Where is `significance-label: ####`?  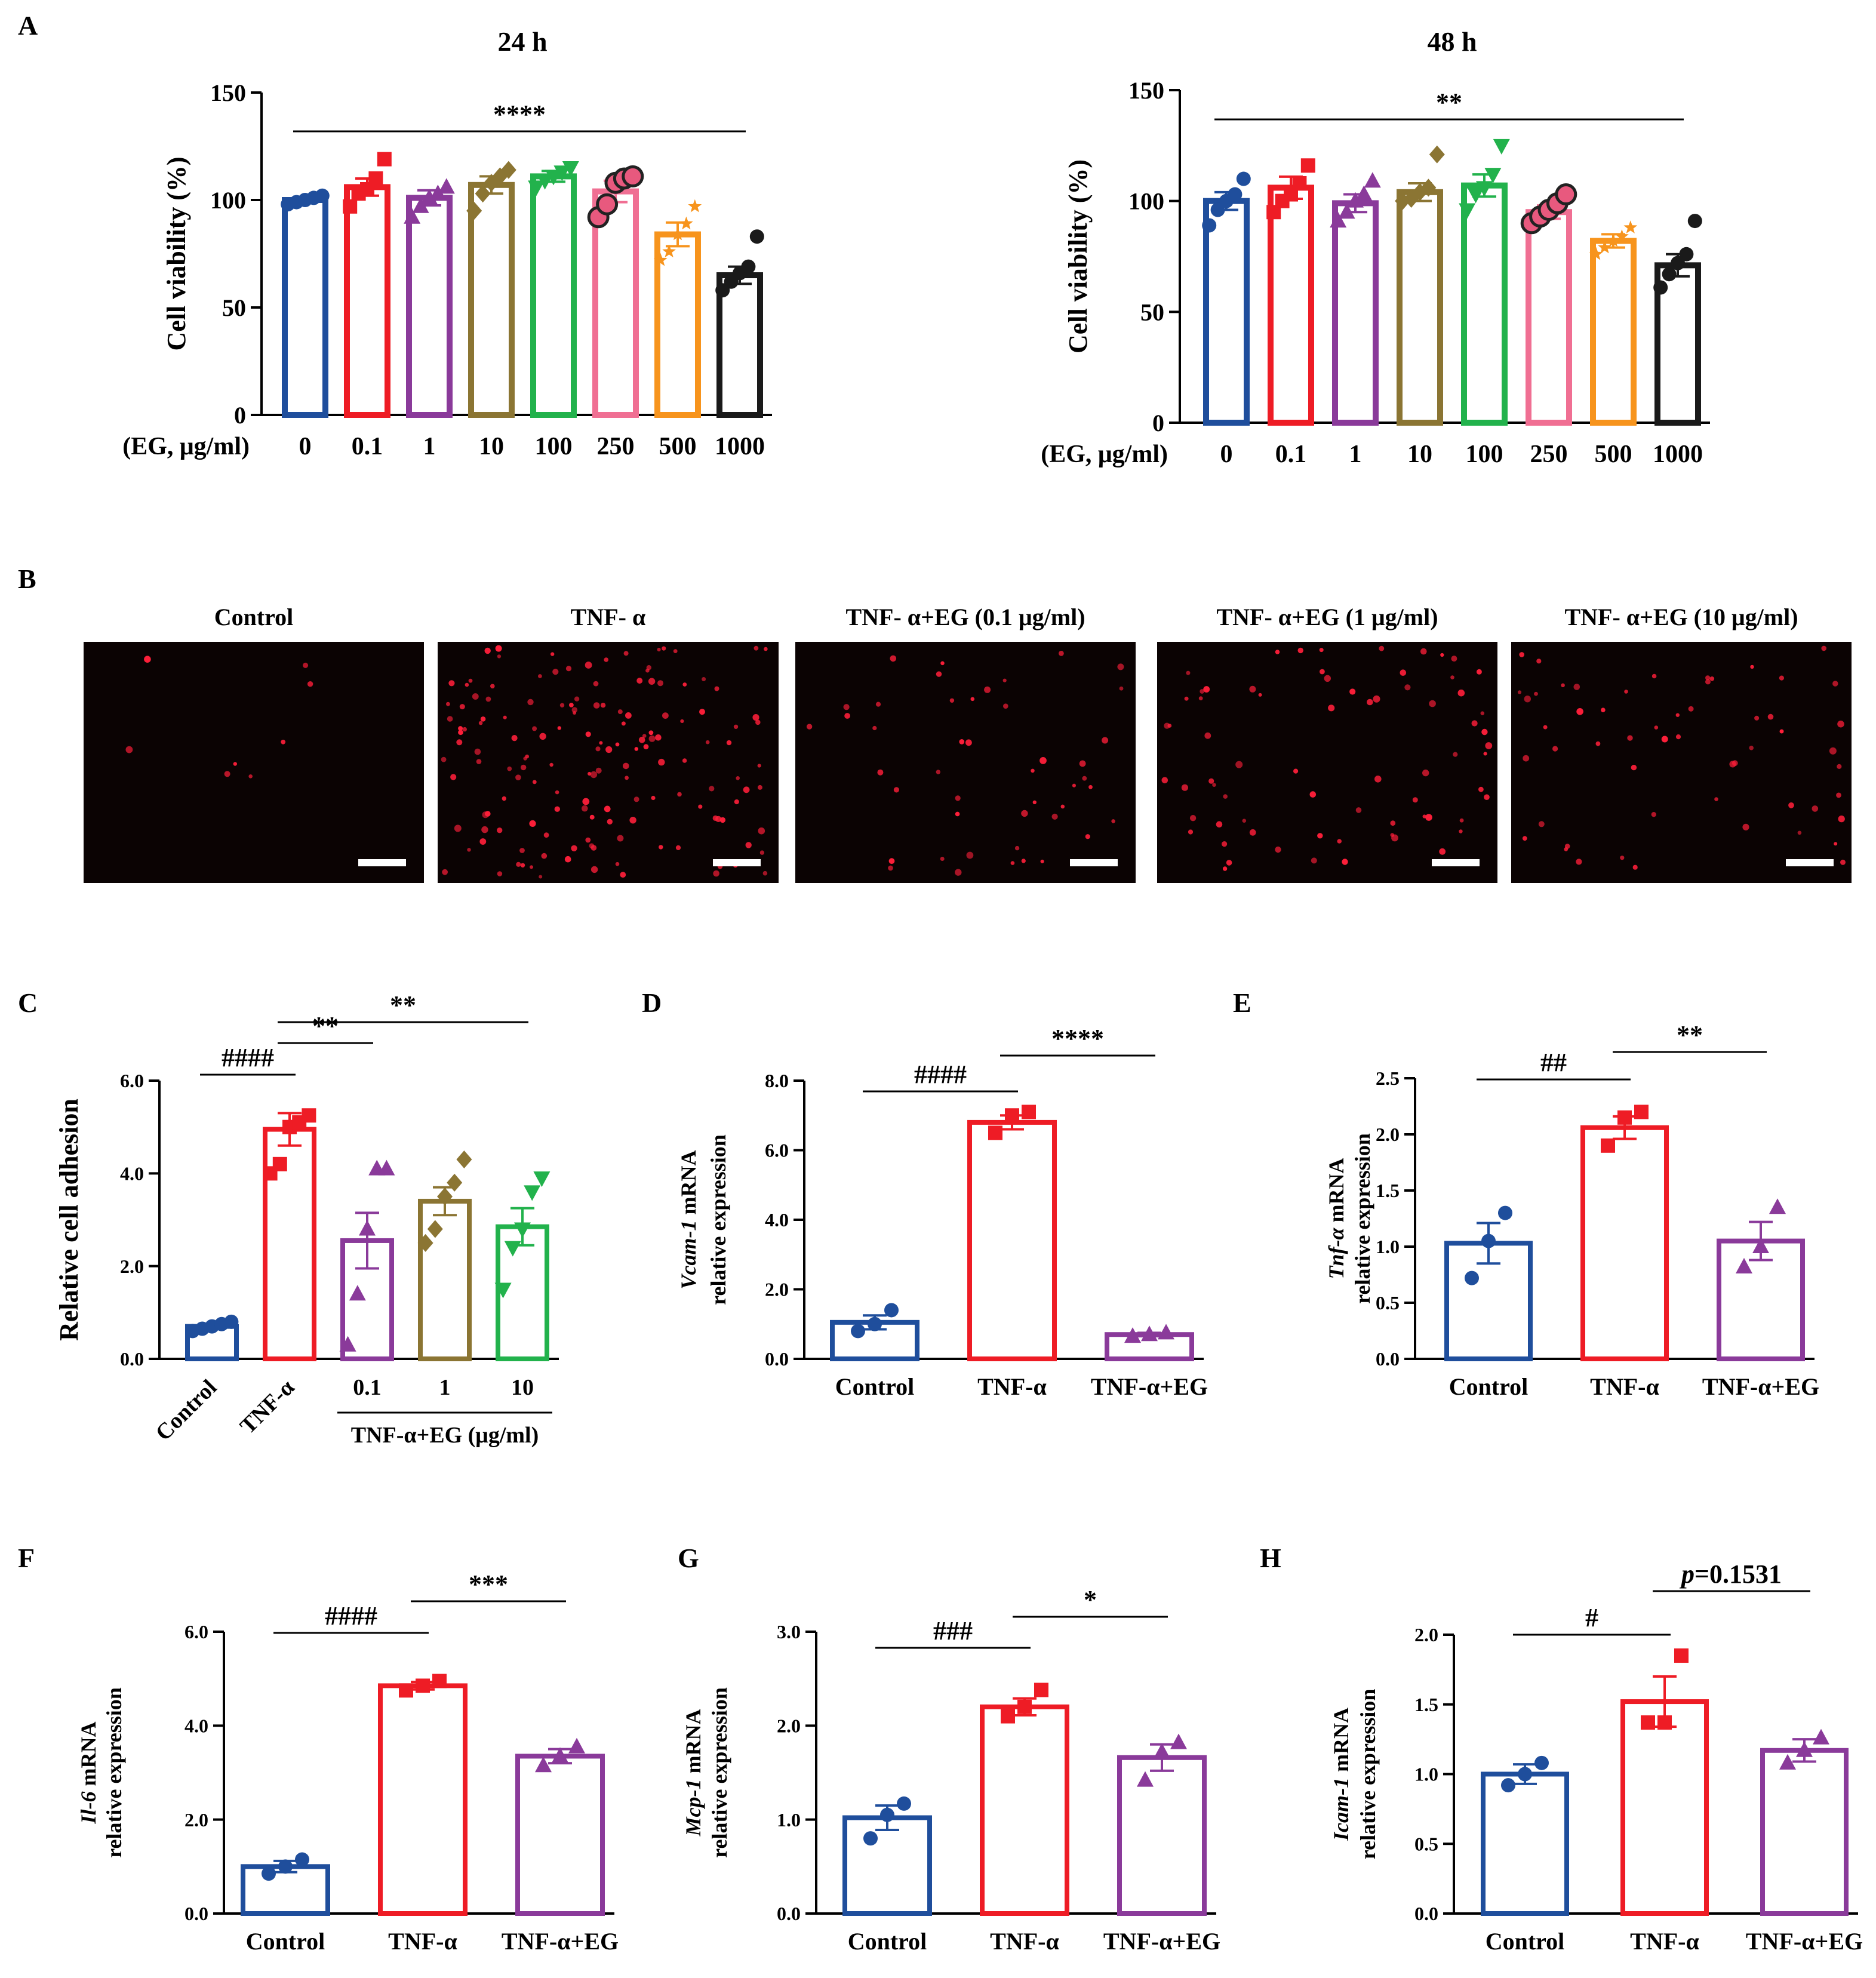 significance-label: #### is located at coordinates (248, 1057).